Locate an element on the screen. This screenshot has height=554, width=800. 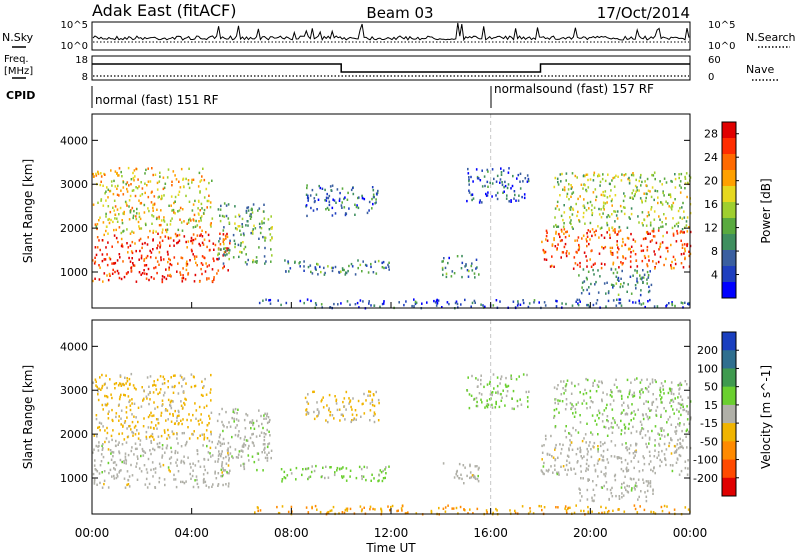
nsky-label: N.Sky is located at coordinates (18, 37).